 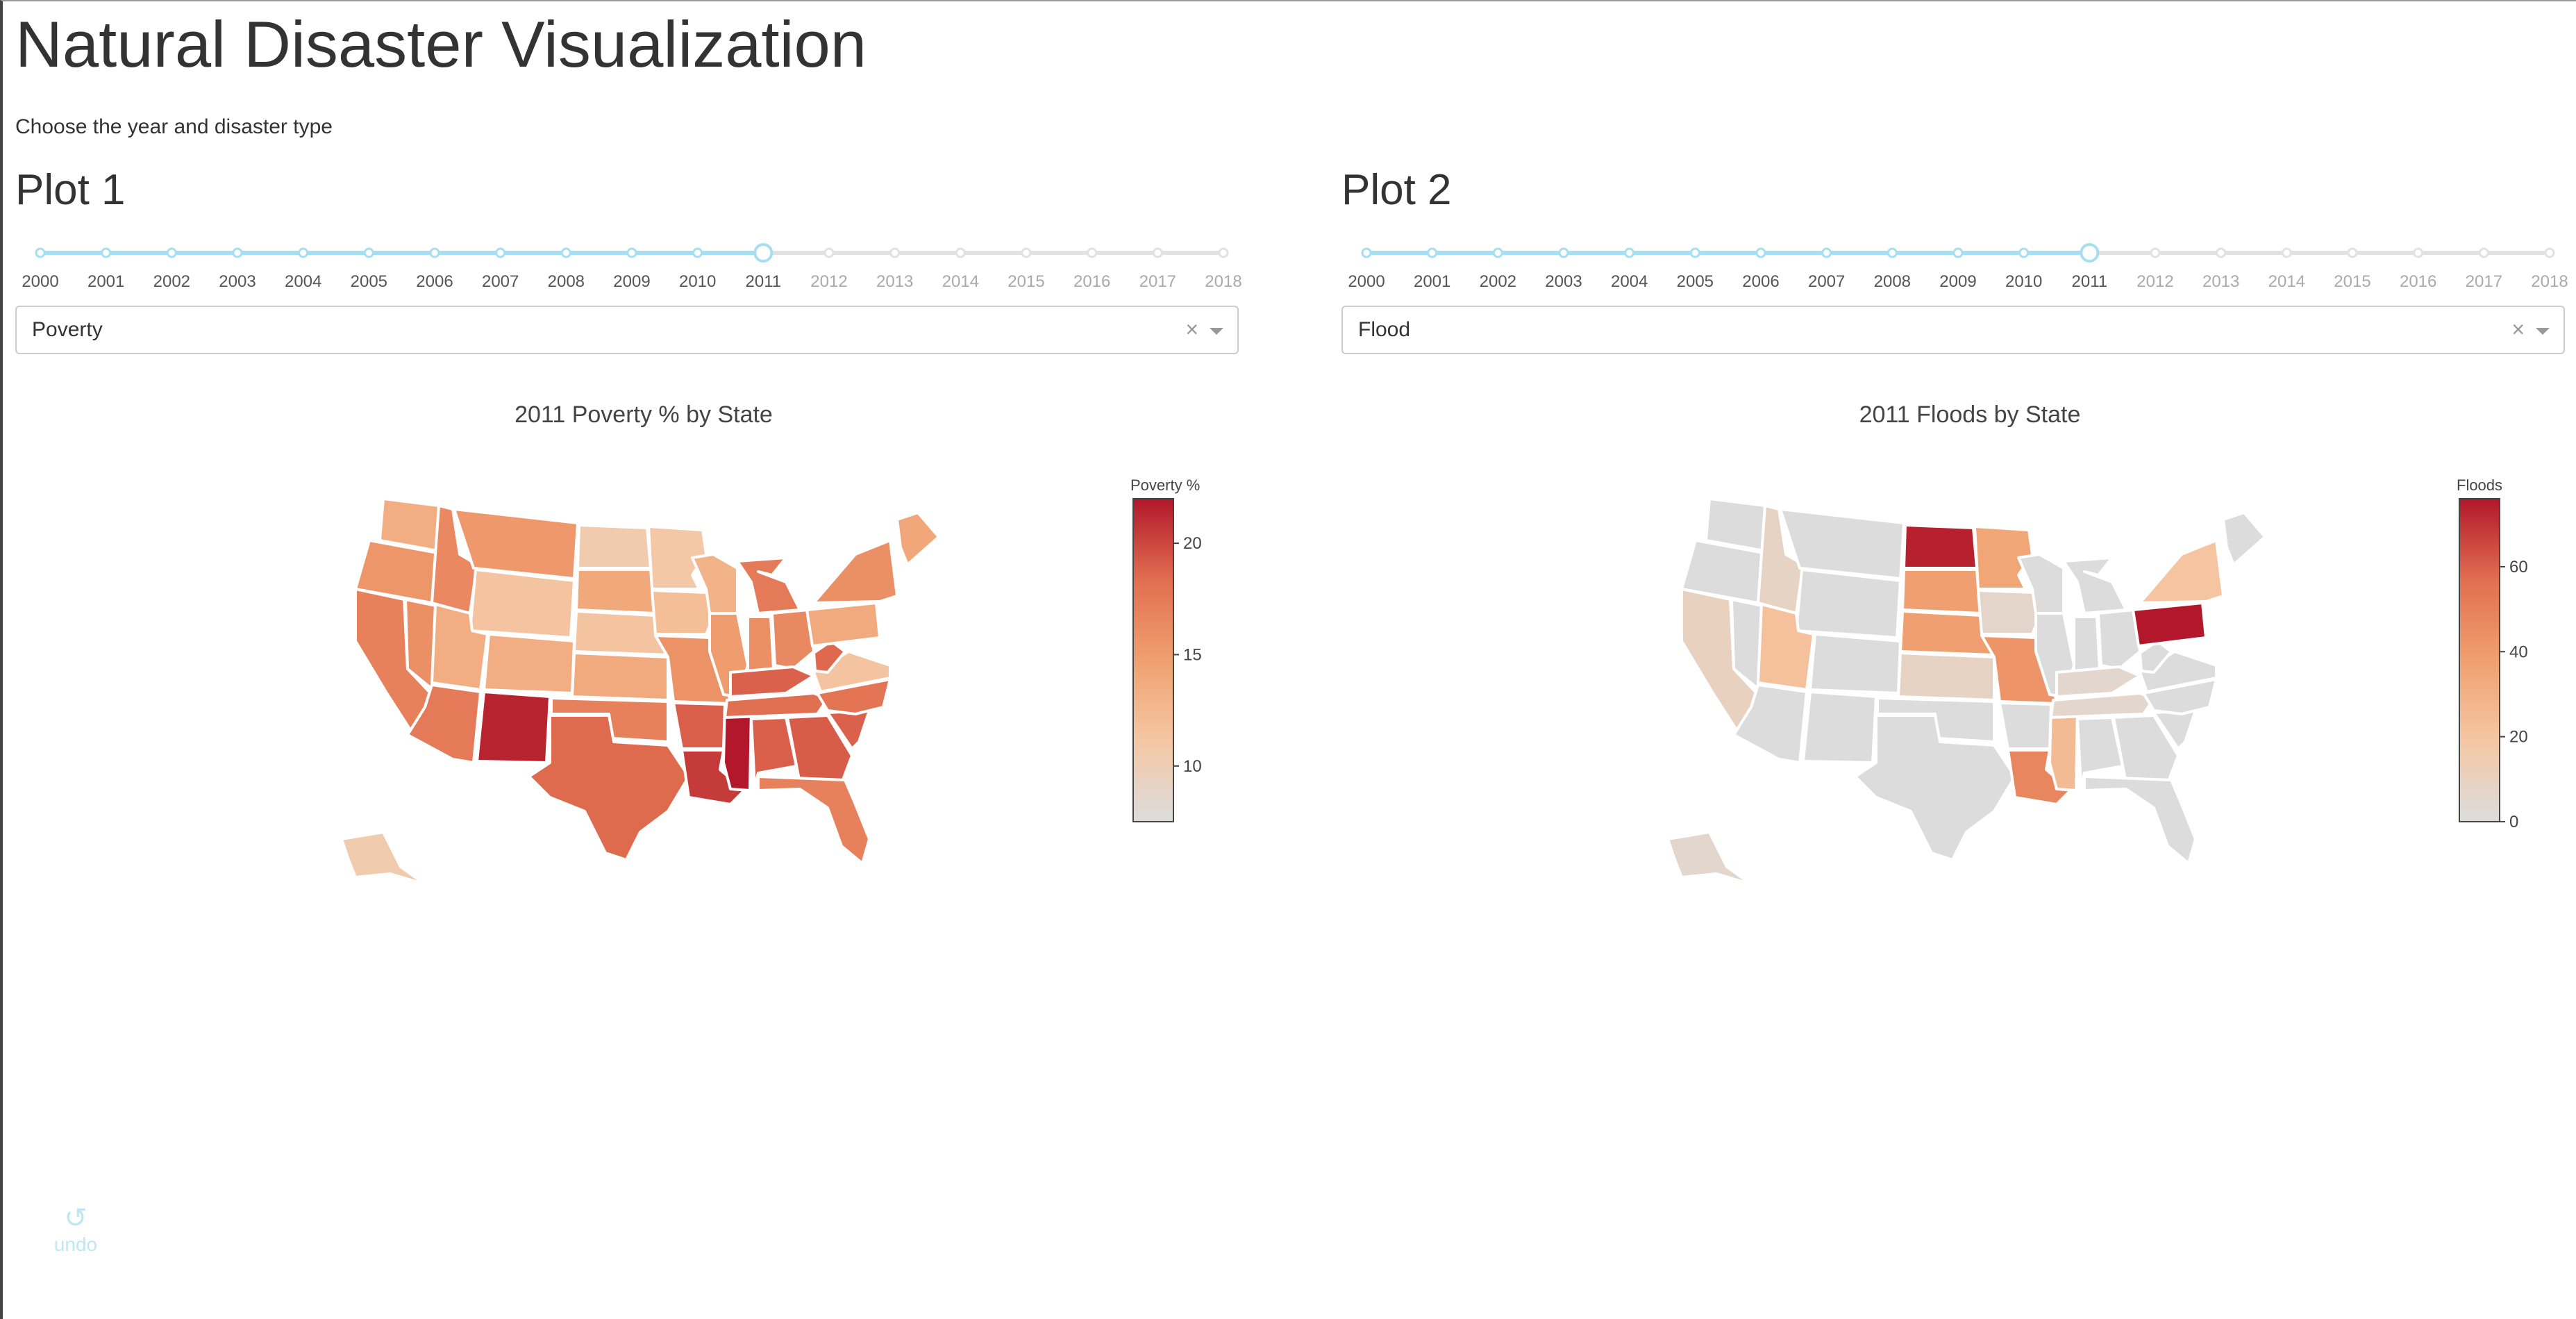 I want to click on plot2-slider-dot-2015, so click(x=2352, y=253).